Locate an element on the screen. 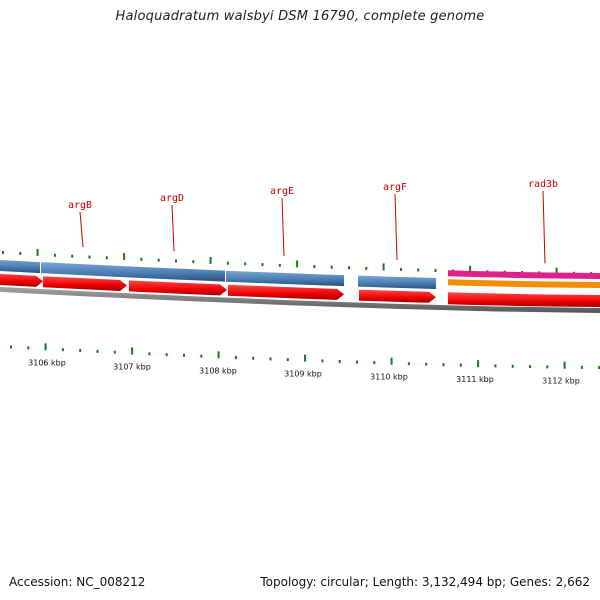  gene-labels: argB argD argE argF rad3b is located at coordinates (313, 221).